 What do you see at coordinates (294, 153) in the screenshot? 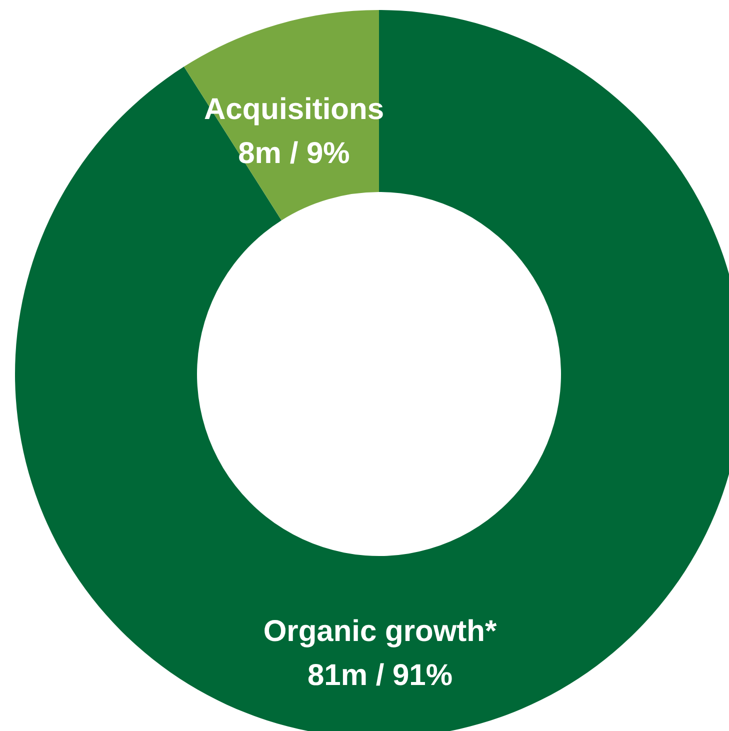
I see `data-label: 8m / 9%` at bounding box center [294, 153].